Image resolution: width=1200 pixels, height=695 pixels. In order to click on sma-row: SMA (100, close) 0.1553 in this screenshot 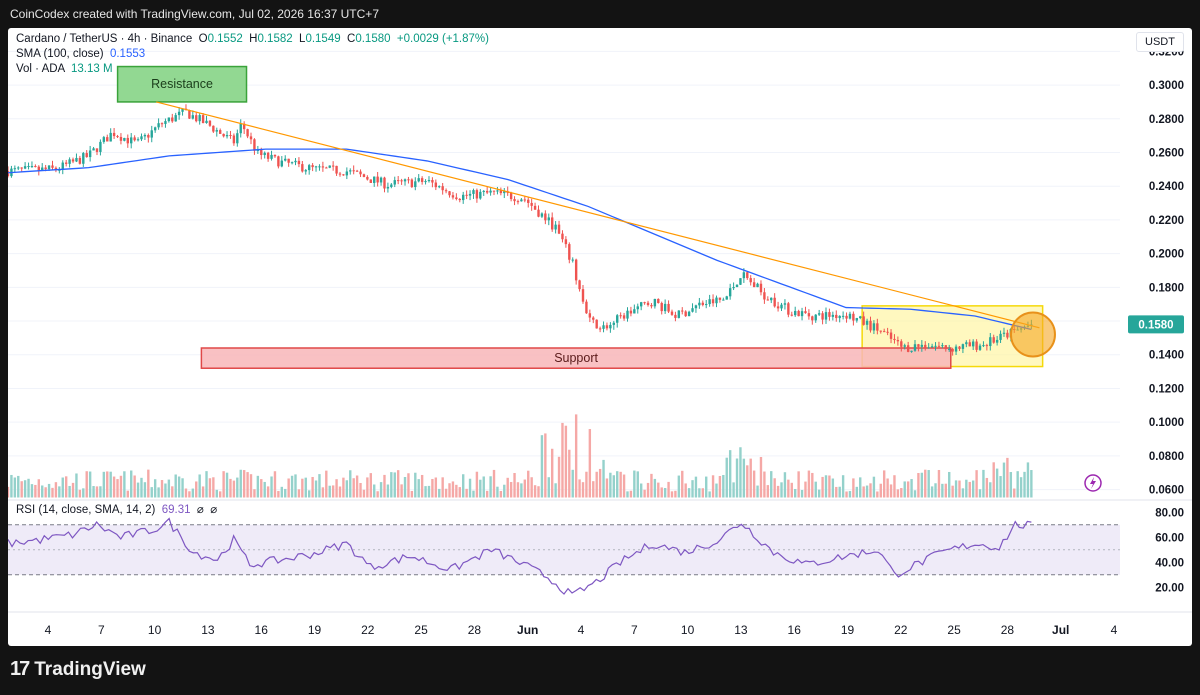, I will do `click(252, 54)`.